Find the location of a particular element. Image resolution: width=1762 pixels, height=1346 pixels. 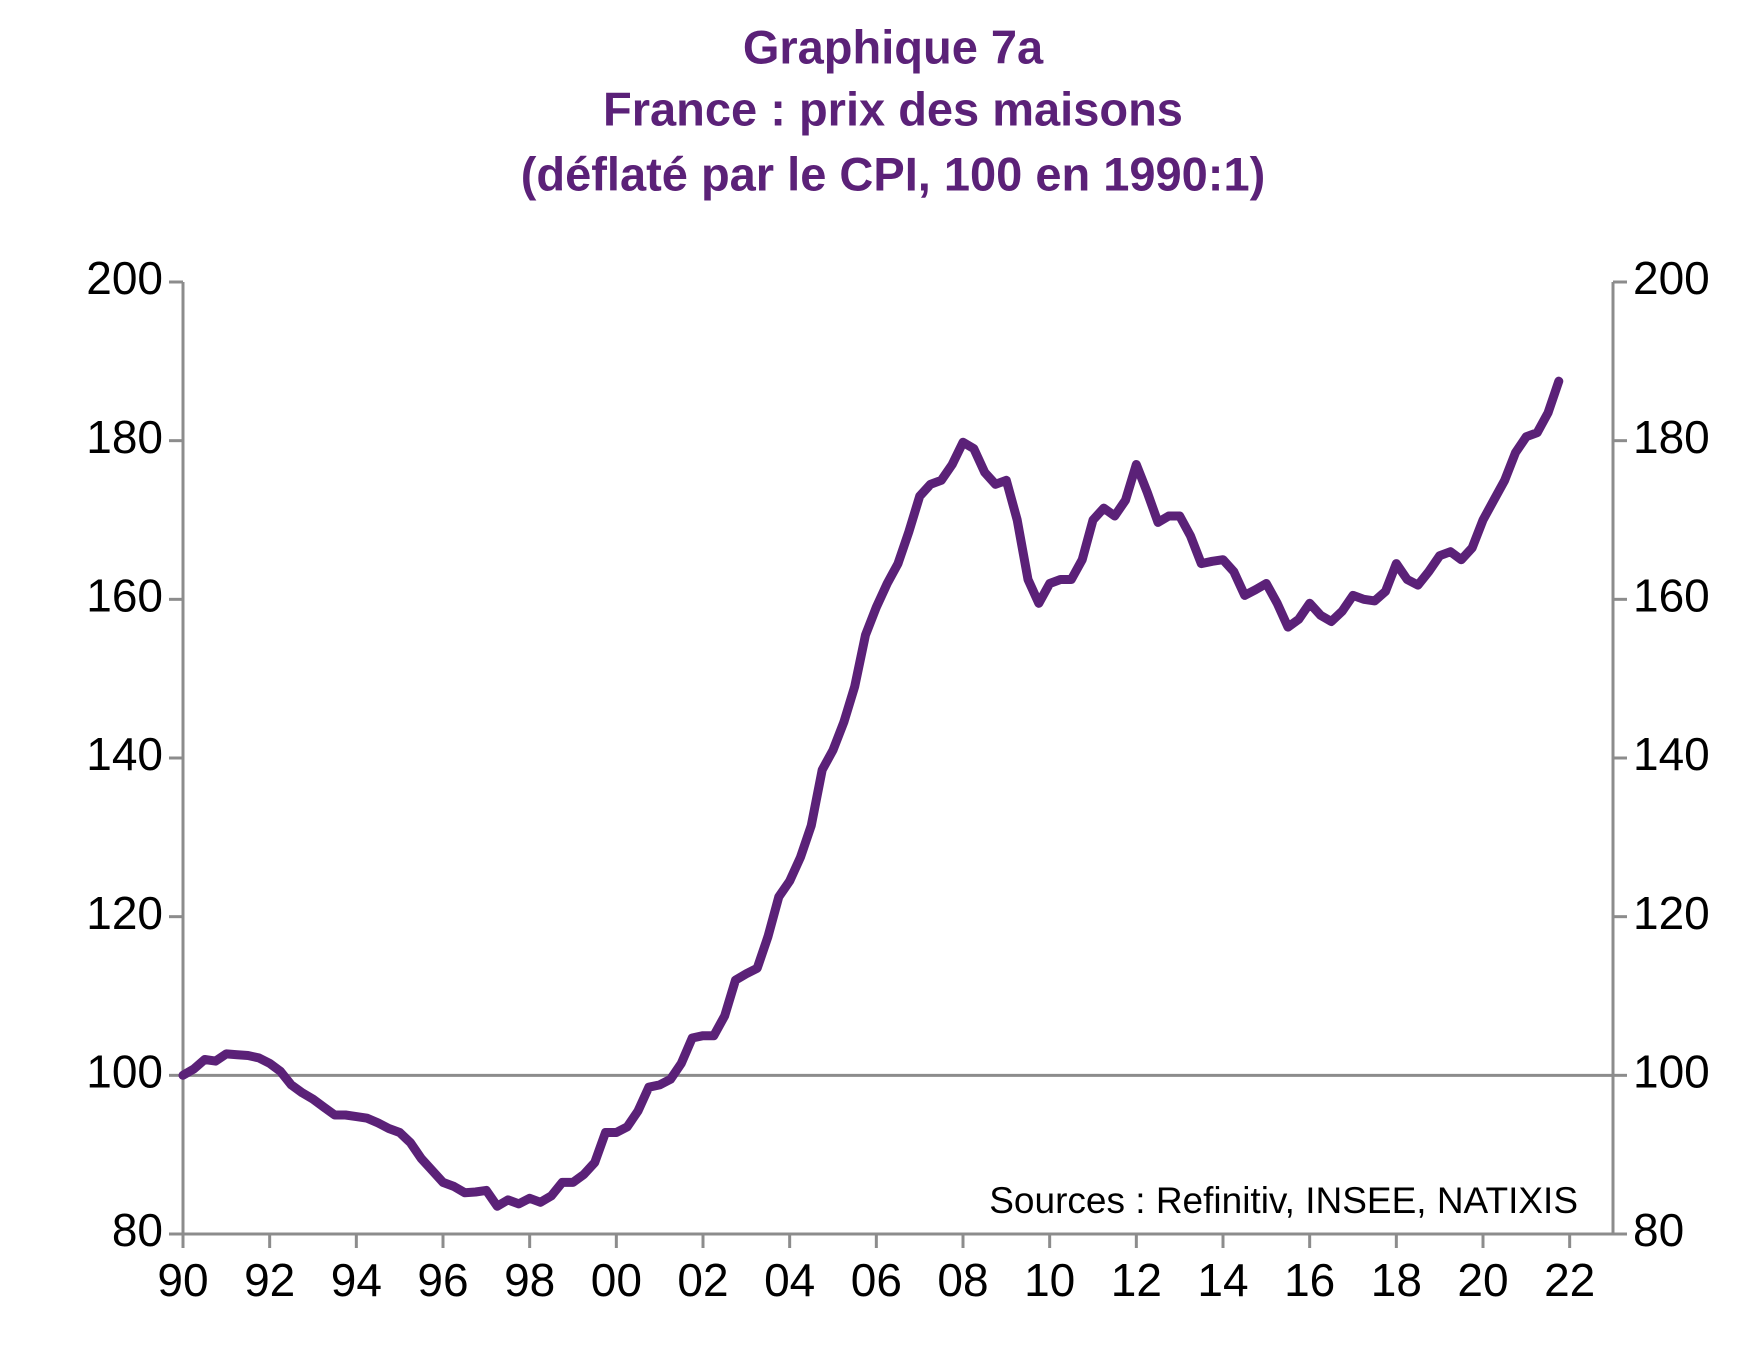

x-tick-label: 08 is located at coordinates (962, 1280).